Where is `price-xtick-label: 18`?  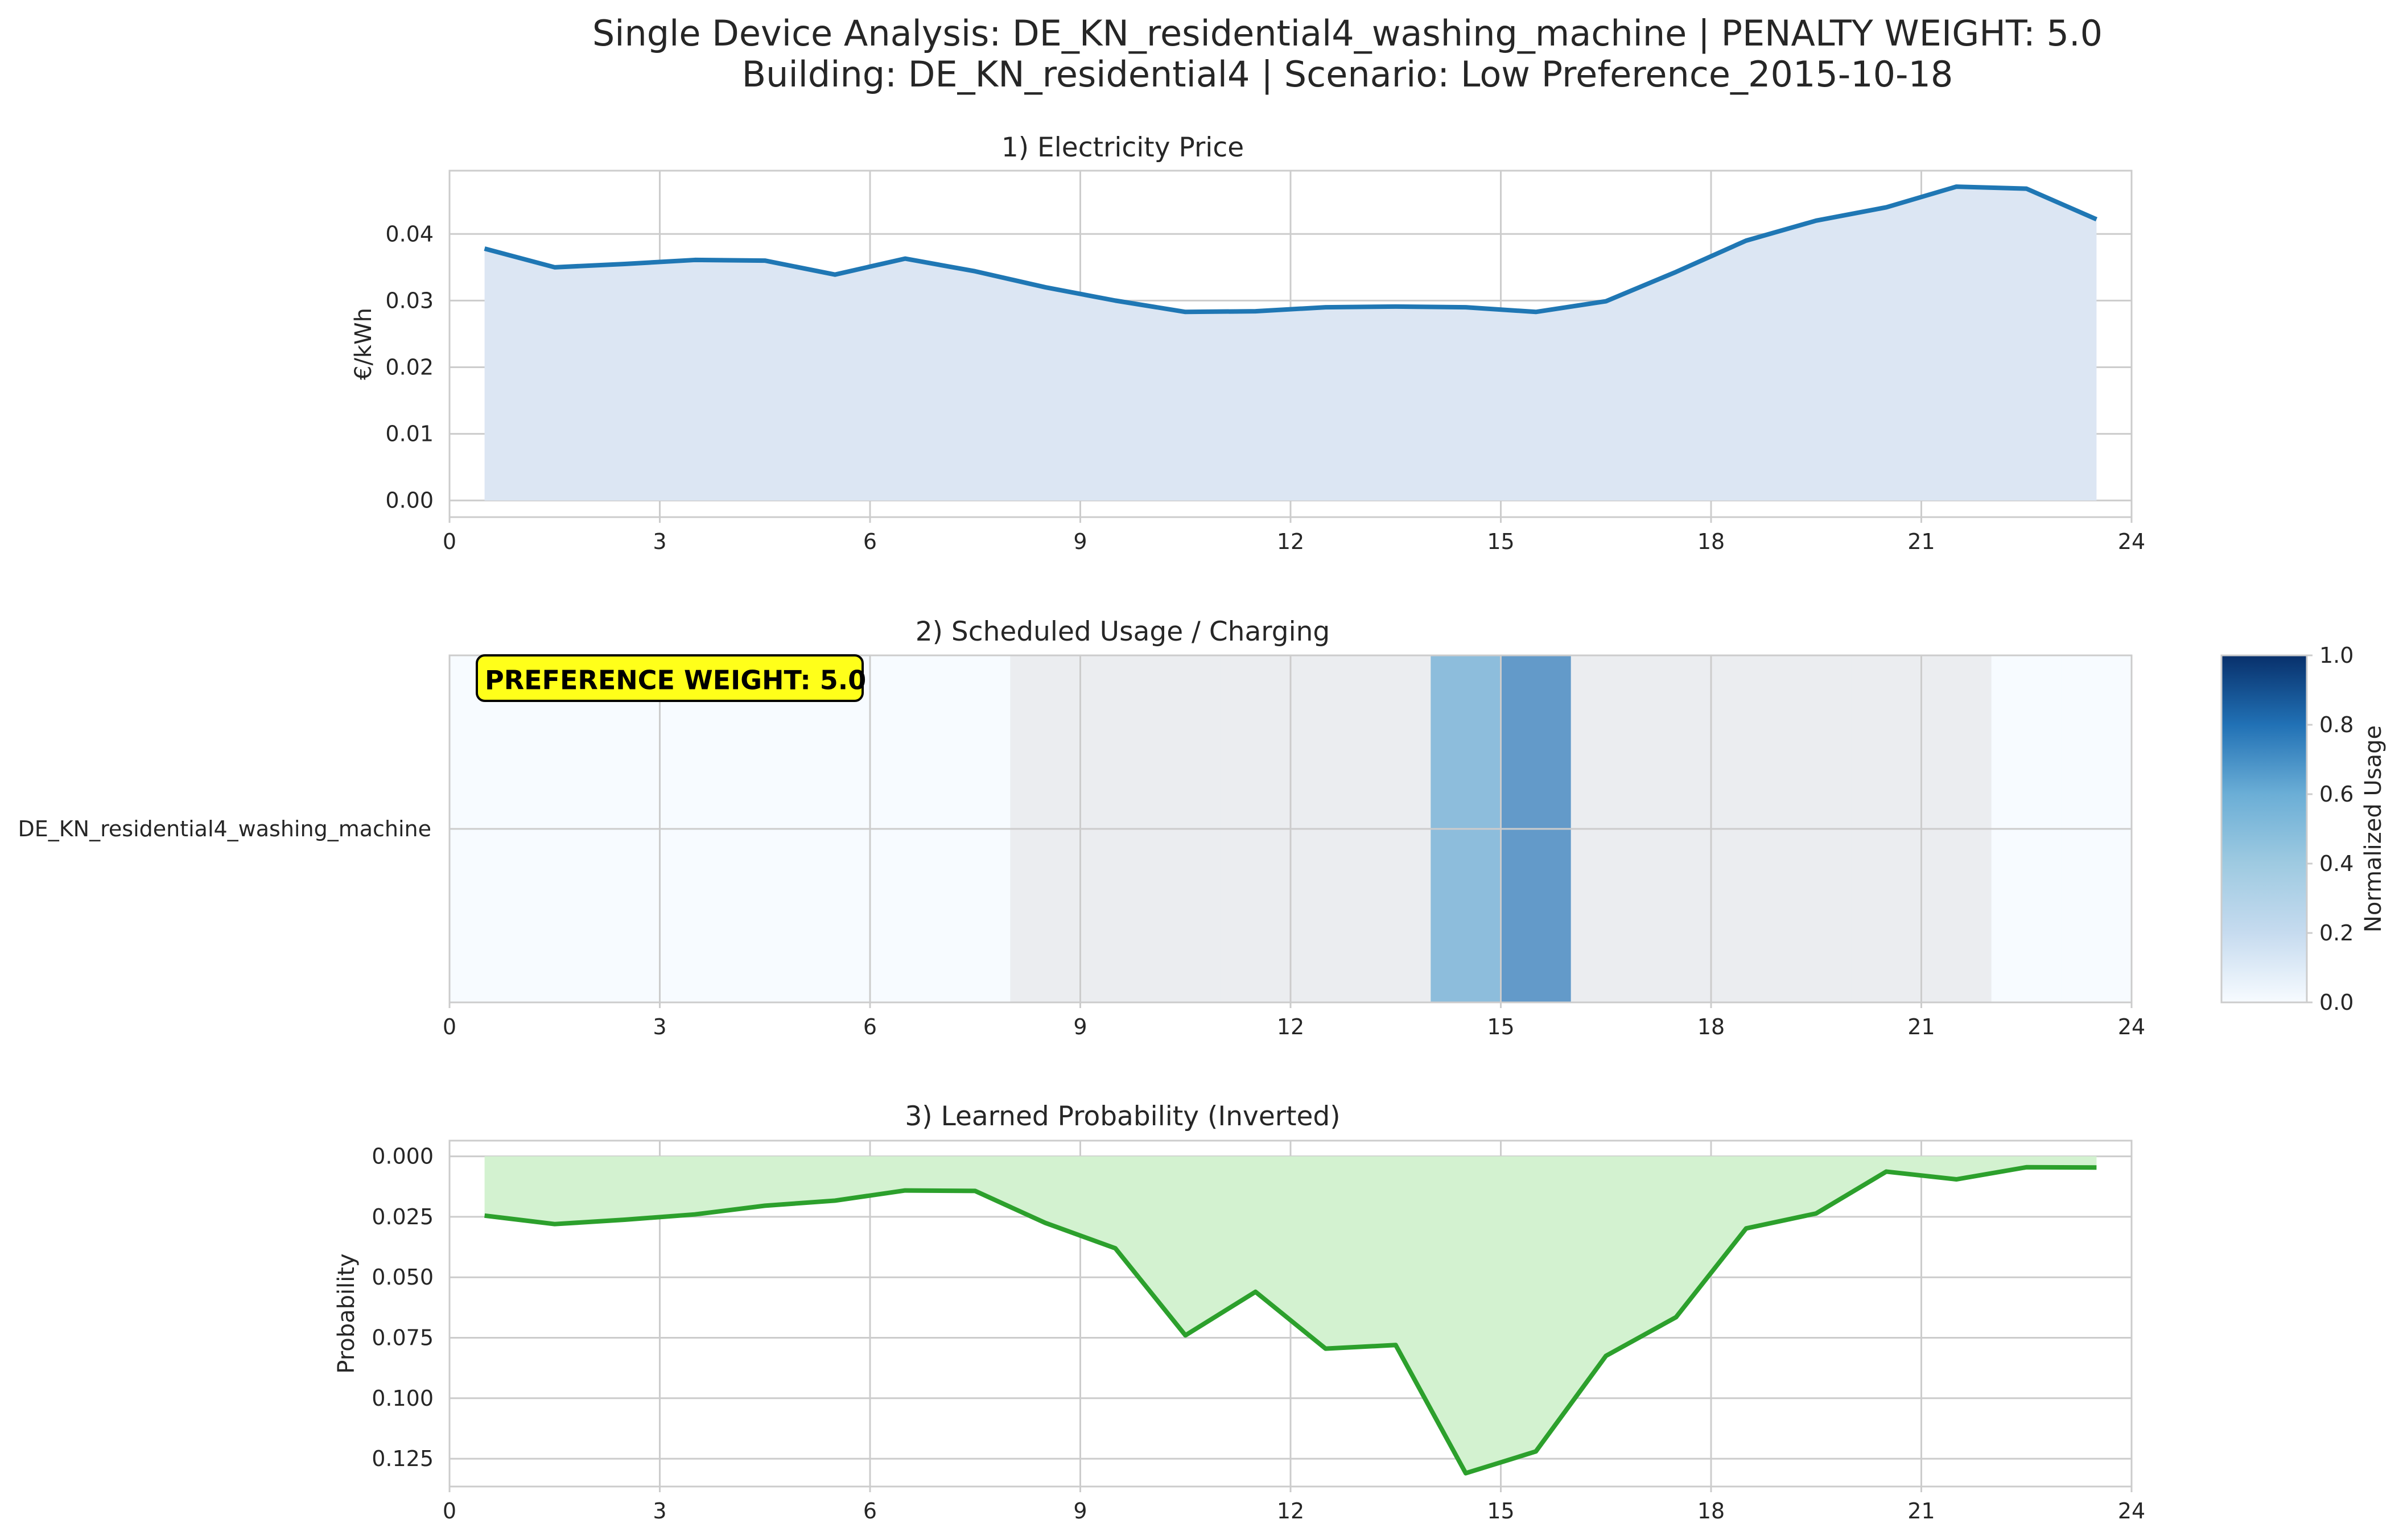
price-xtick-label: 18 is located at coordinates (1711, 541).